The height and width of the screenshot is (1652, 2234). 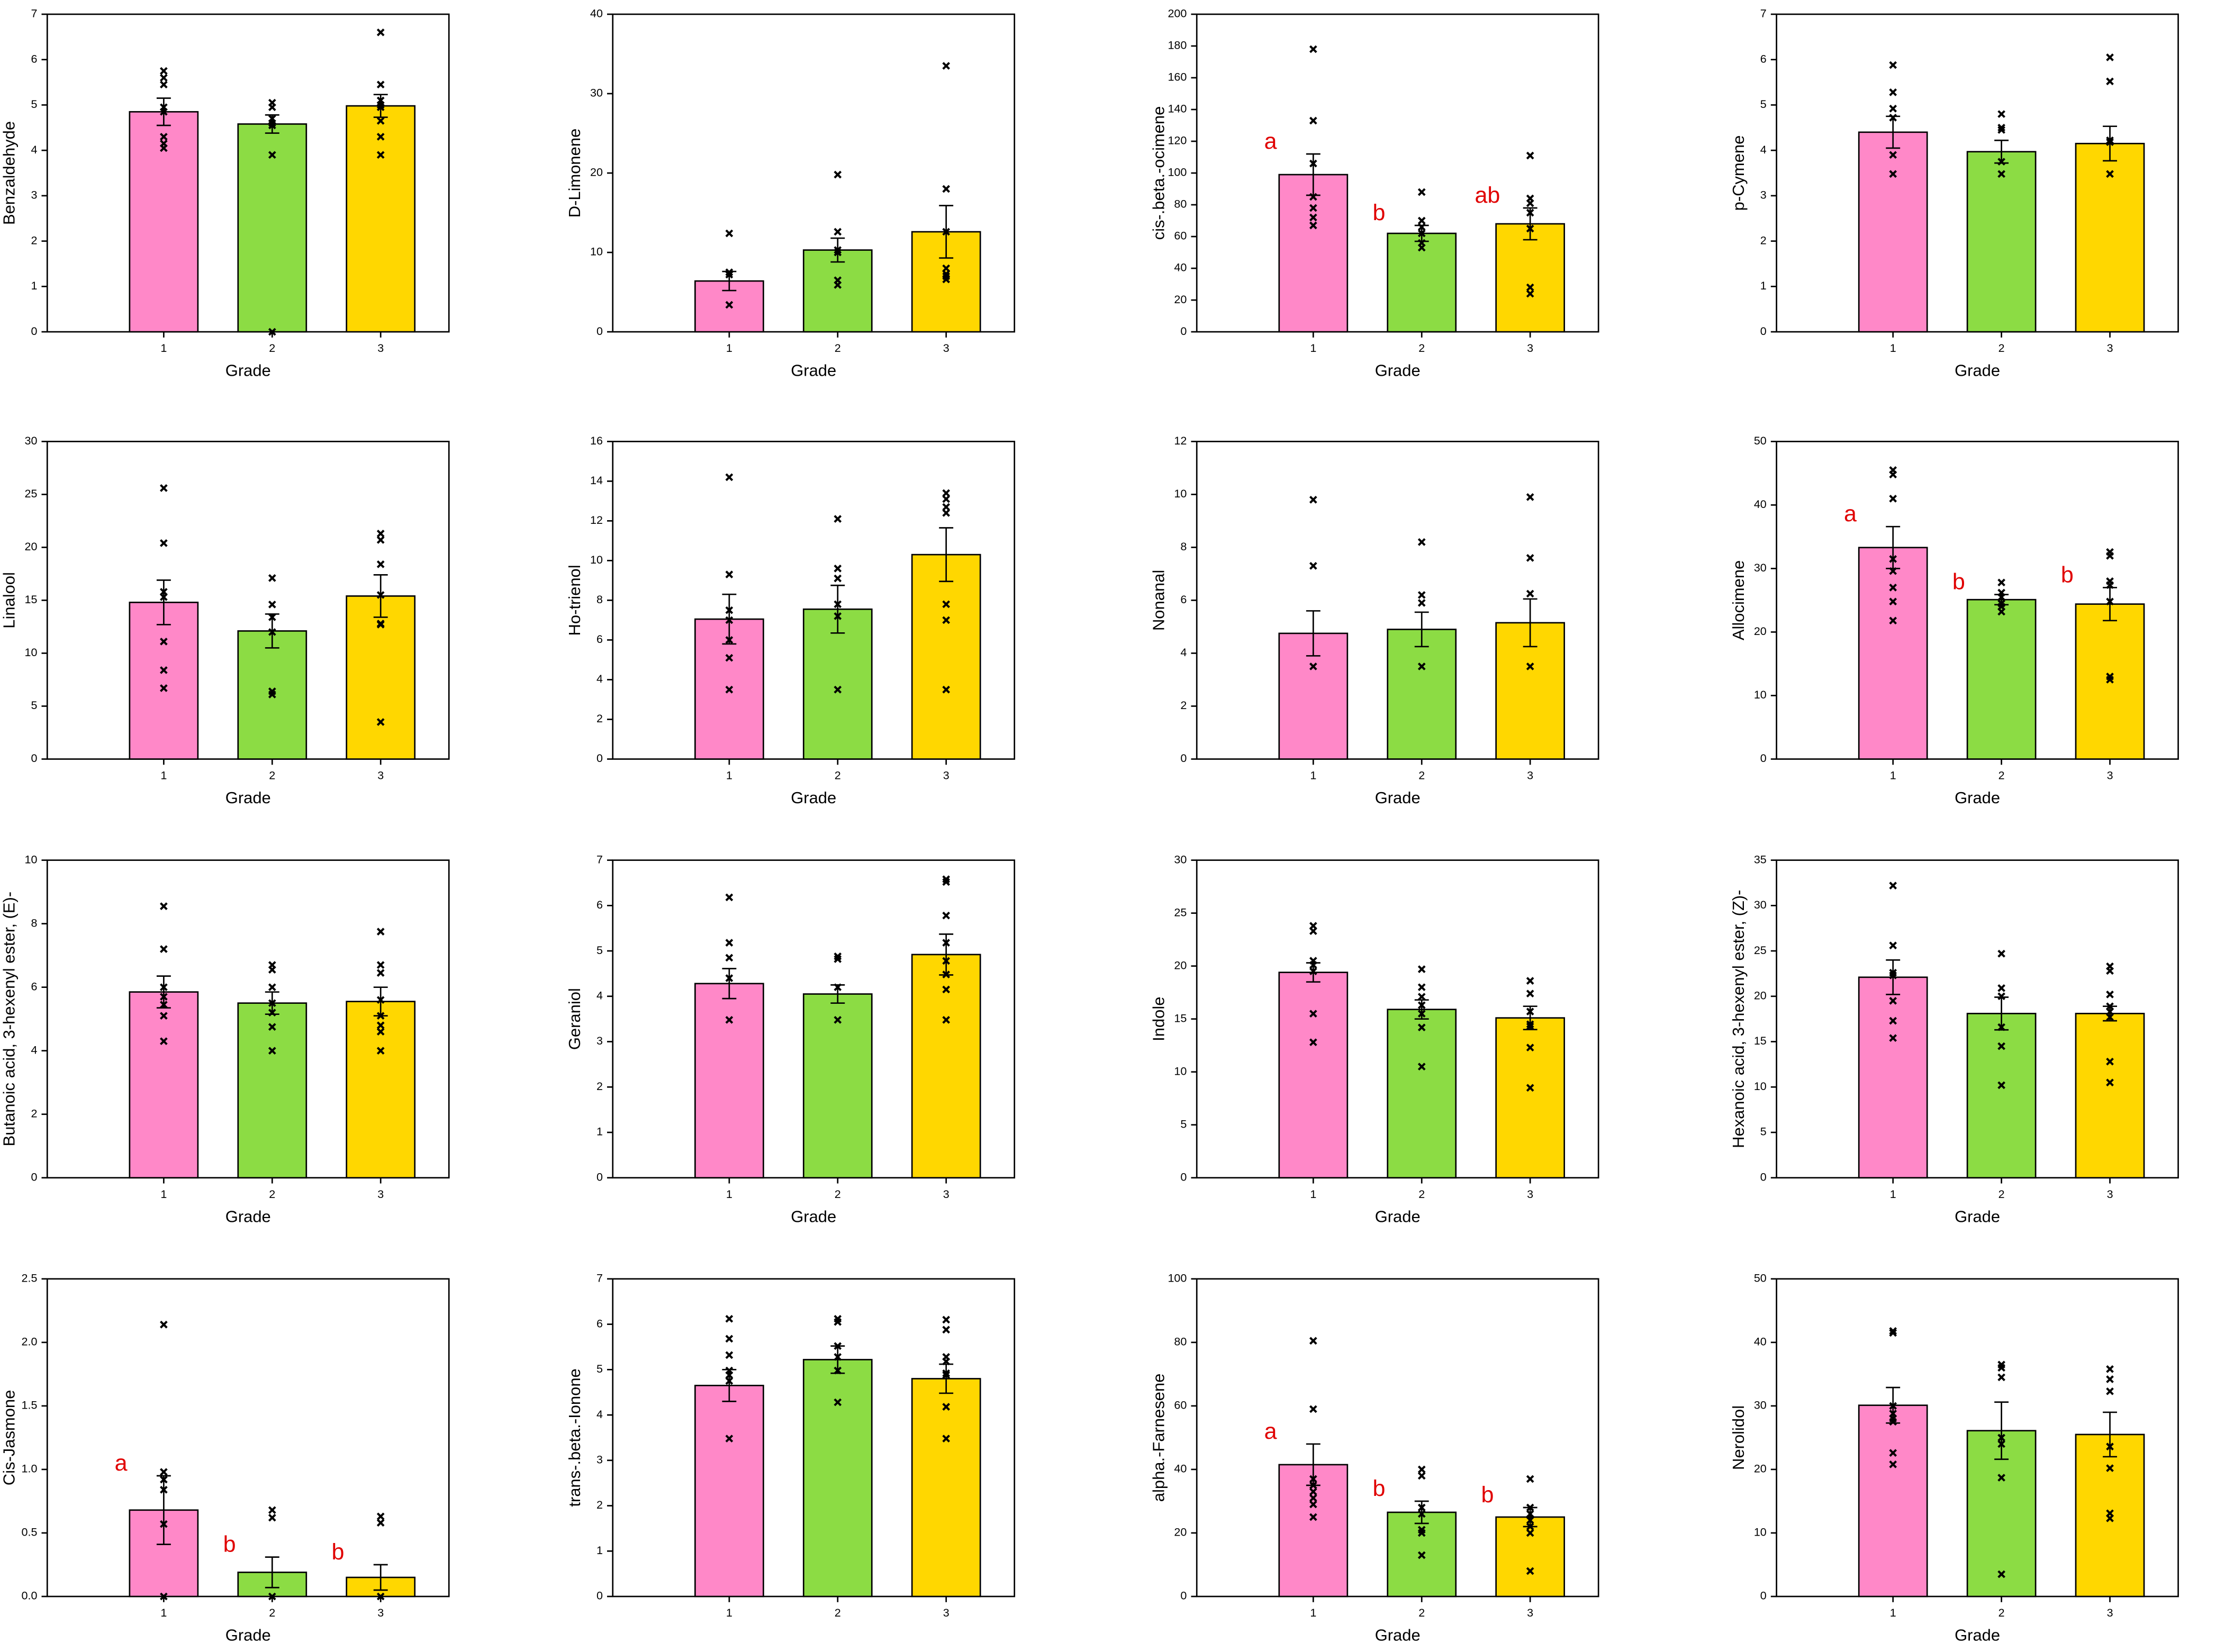 What do you see at coordinates (1177, 13) in the screenshot?
I see `y-tick-label: 200` at bounding box center [1177, 13].